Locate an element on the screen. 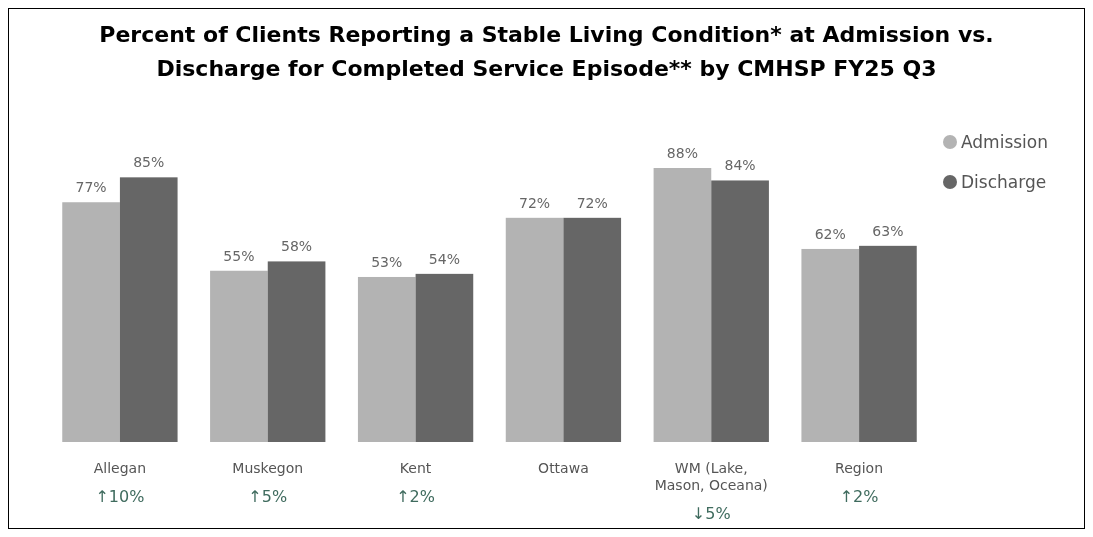 The image size is (1093, 537). x-tick-label: Ottawa is located at coordinates (563, 468).